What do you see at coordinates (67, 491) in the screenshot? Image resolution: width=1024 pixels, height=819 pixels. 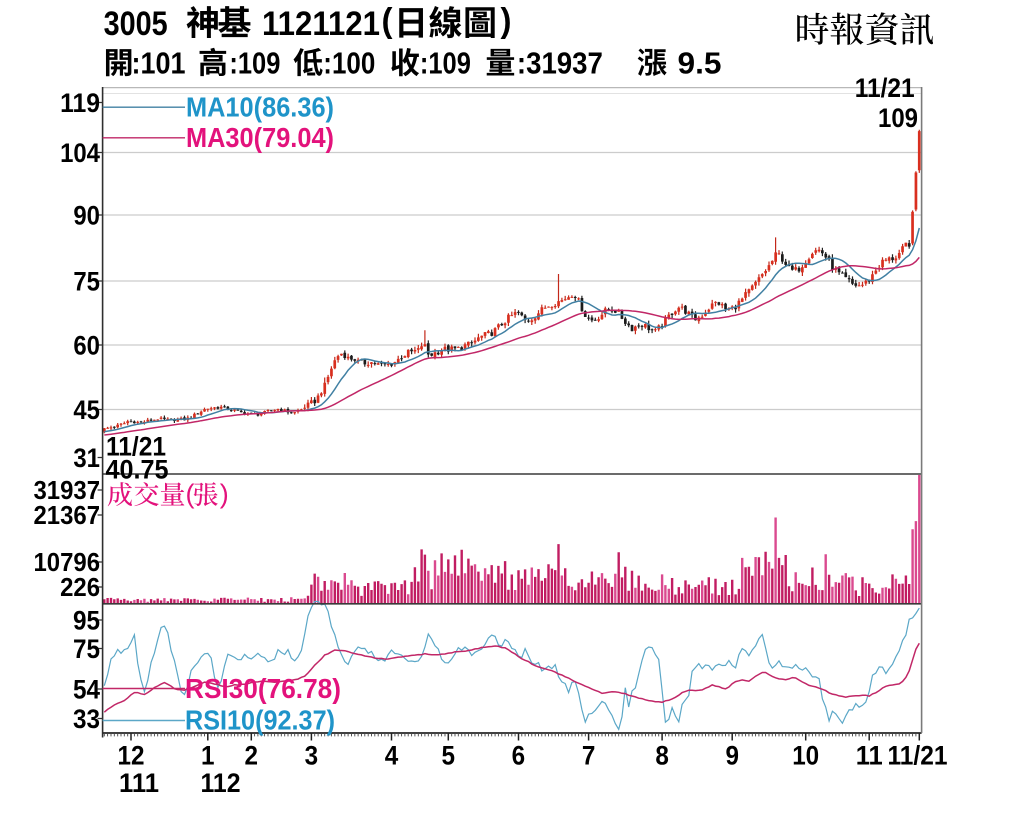 I see `svg-text: 31937` at bounding box center [67, 491].